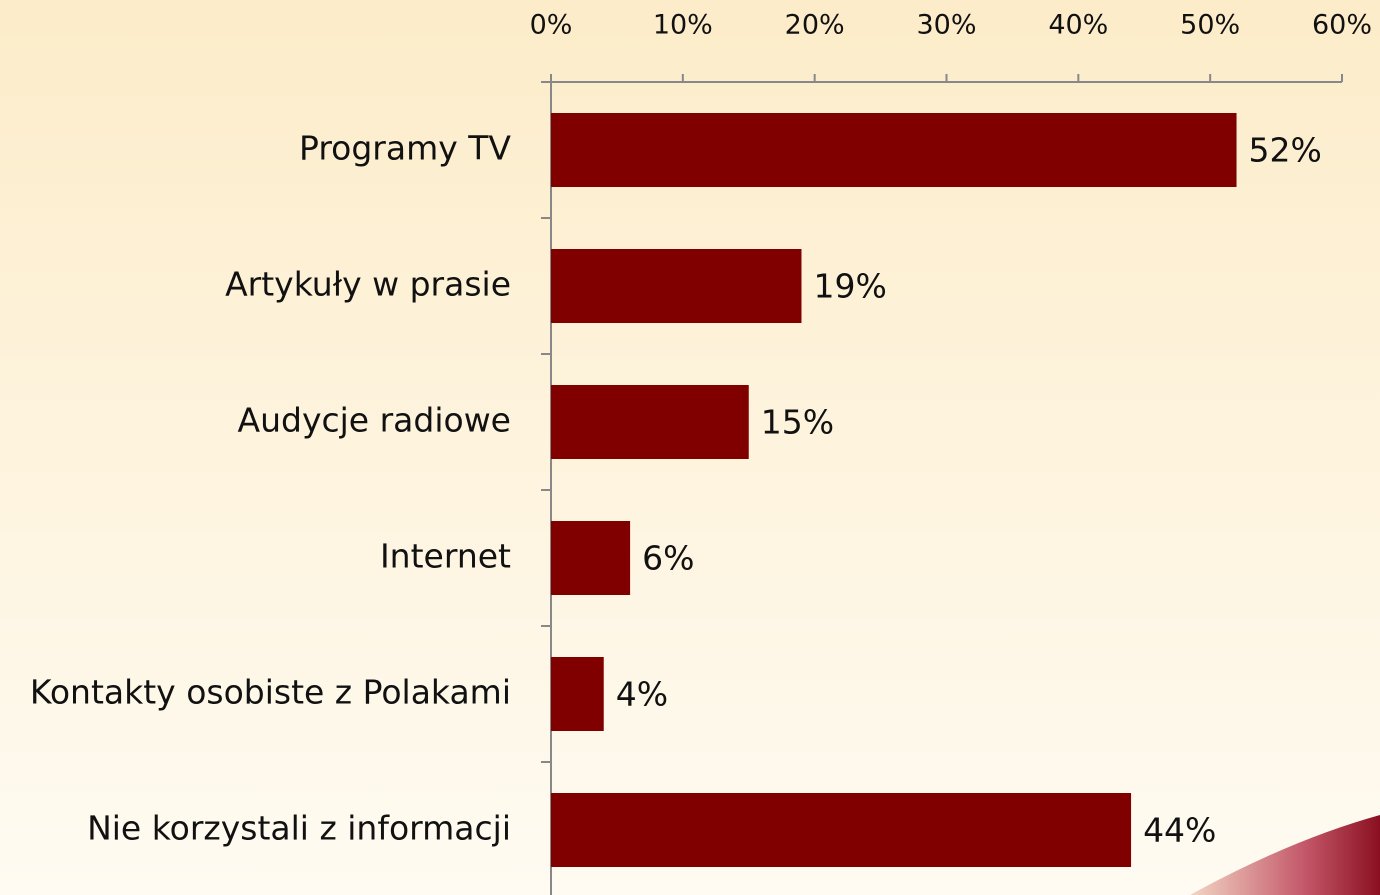  Describe the element at coordinates (1210, 25) in the screenshot. I see `x-tick-label: 50%` at that location.